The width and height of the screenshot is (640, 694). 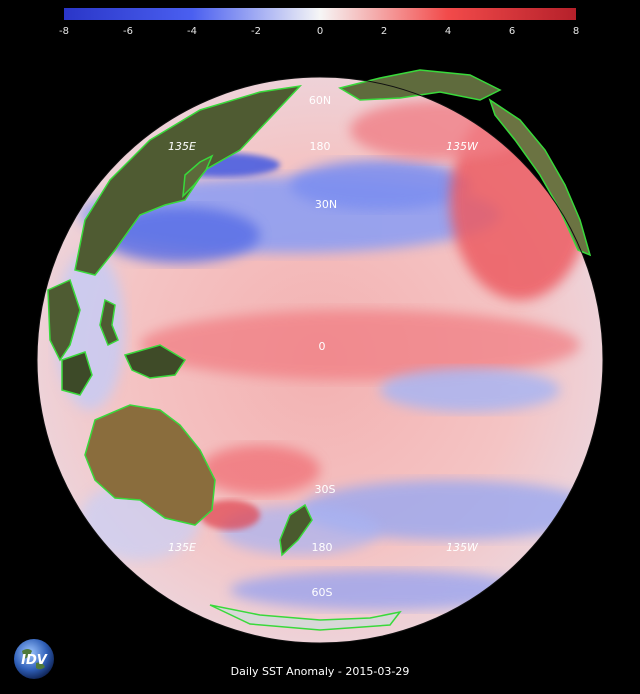 What do you see at coordinates (296, 530) in the screenshot?
I see `new-zealand-land` at bounding box center [296, 530].